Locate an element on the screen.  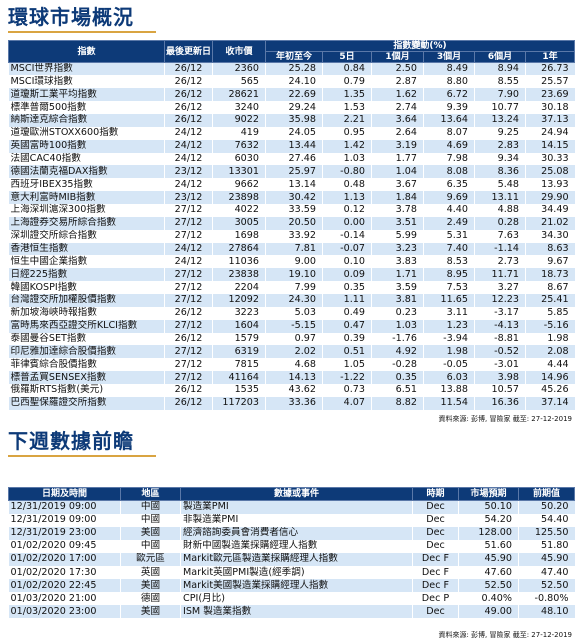
cell-event: Markit美國製造業採購經理人指數 is located at coordinates (296, 586).